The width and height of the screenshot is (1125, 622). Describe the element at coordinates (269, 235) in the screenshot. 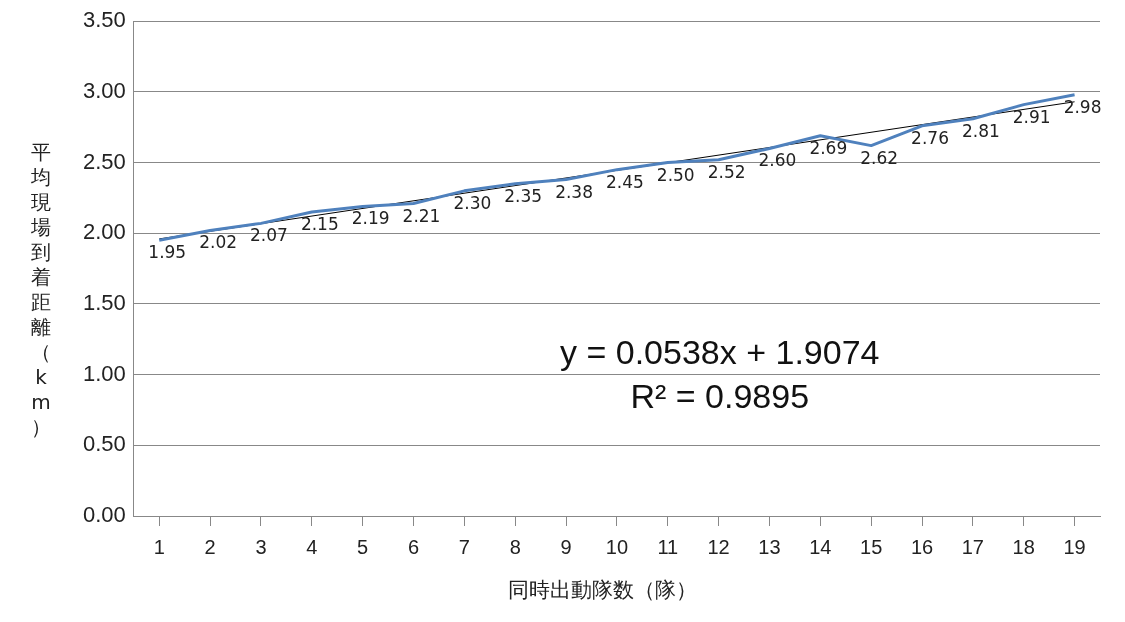

I see `data-label: 2.07` at that location.